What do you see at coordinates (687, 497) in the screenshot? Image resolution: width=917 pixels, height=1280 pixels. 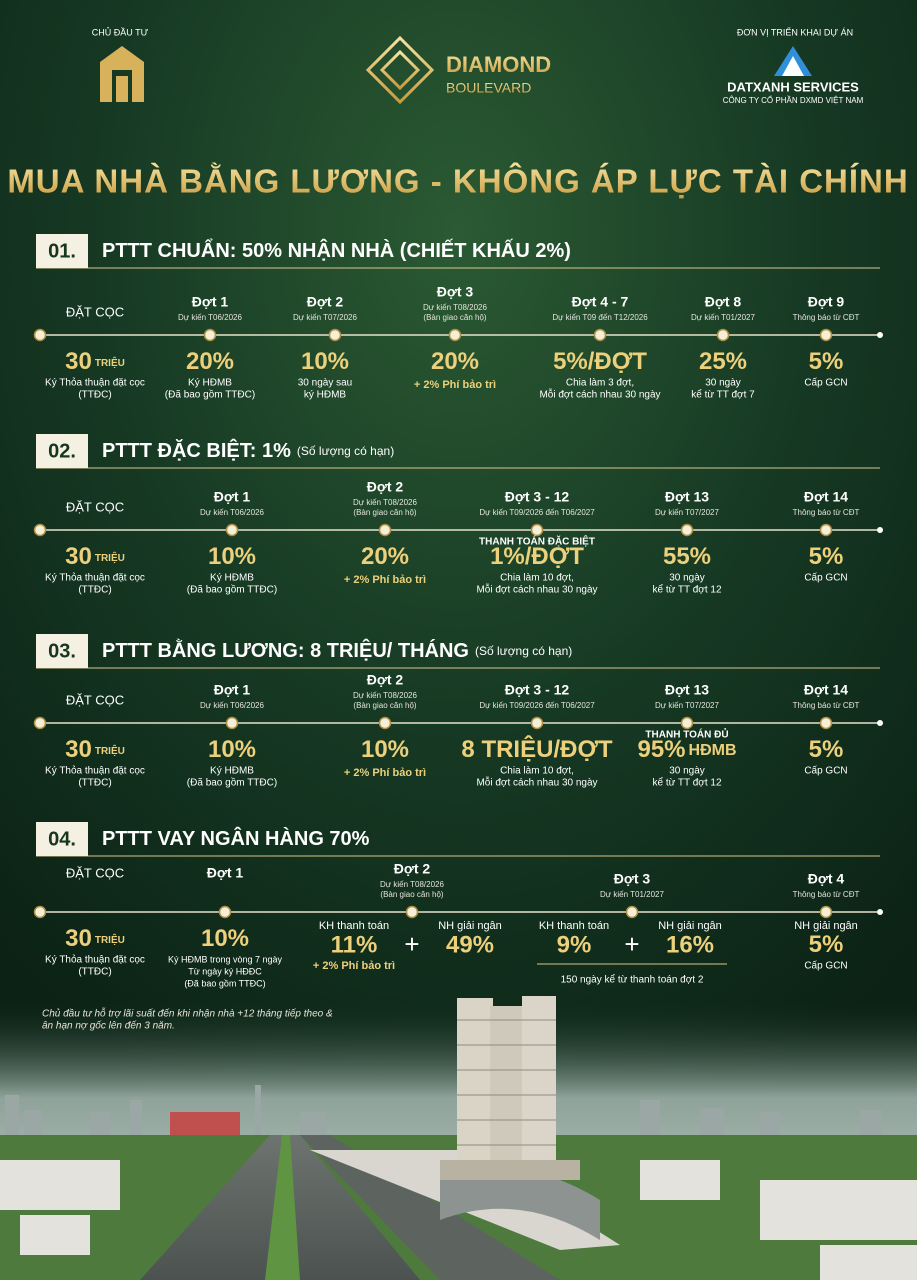 I see `step-label: Đợt 13` at bounding box center [687, 497].